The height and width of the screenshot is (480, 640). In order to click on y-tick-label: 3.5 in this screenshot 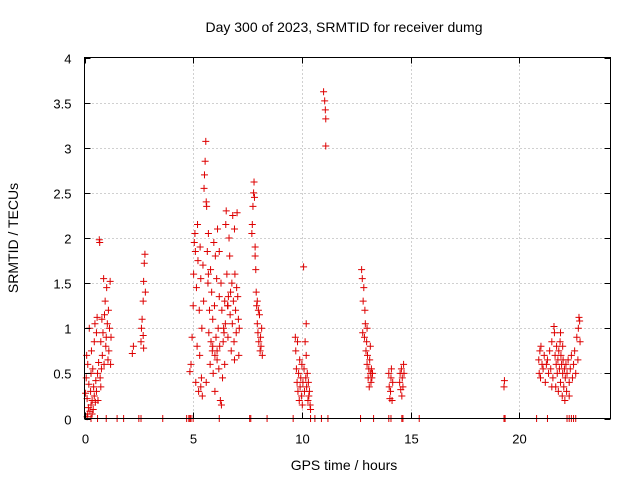, I will do `click(62, 104)`.